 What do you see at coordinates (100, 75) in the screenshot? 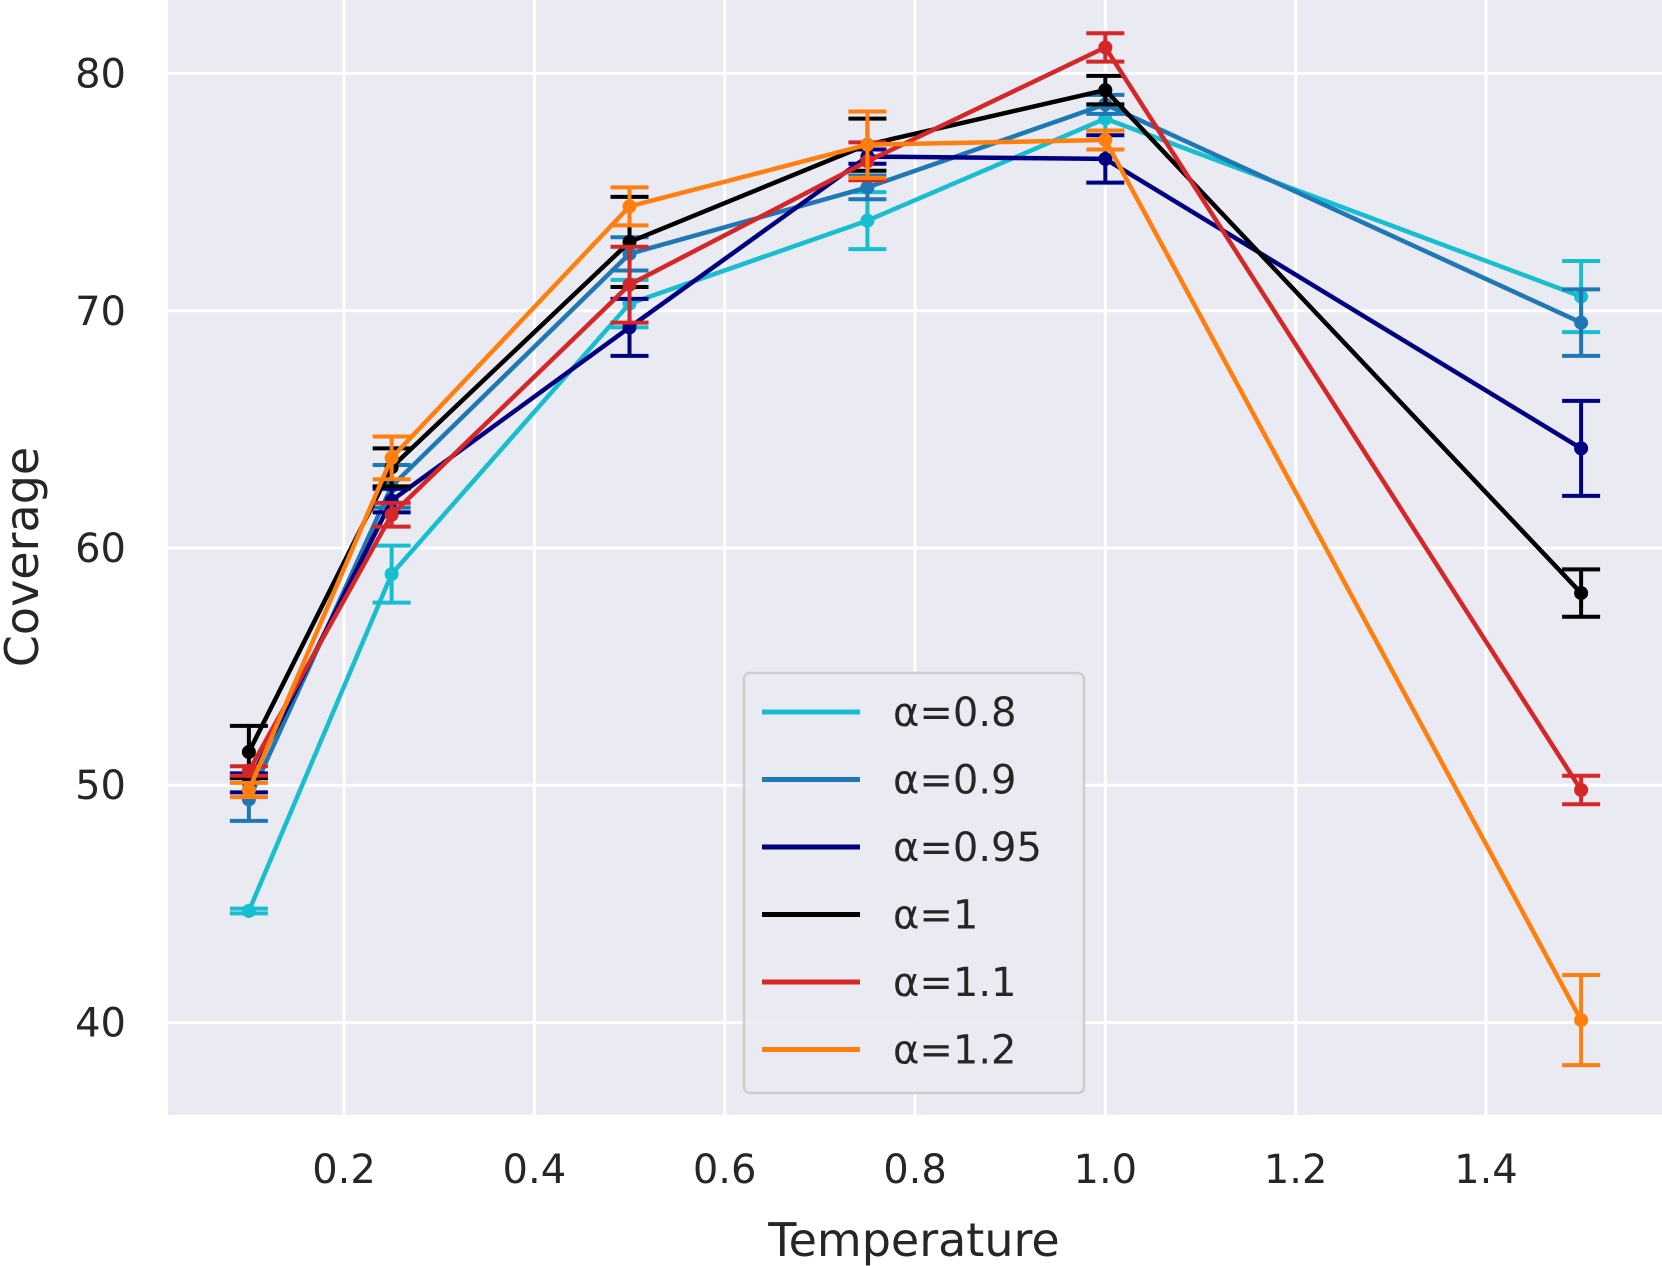
I see `y-tick-label: 80` at bounding box center [100, 75].